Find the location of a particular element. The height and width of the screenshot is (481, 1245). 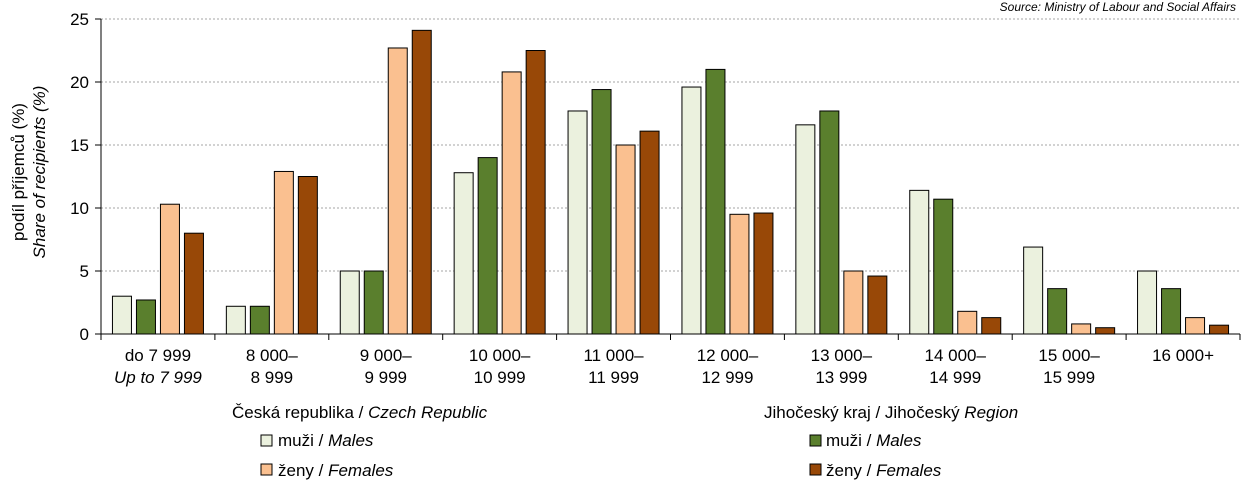

legend-jc-males-italic: Males is located at coordinates (899, 440).